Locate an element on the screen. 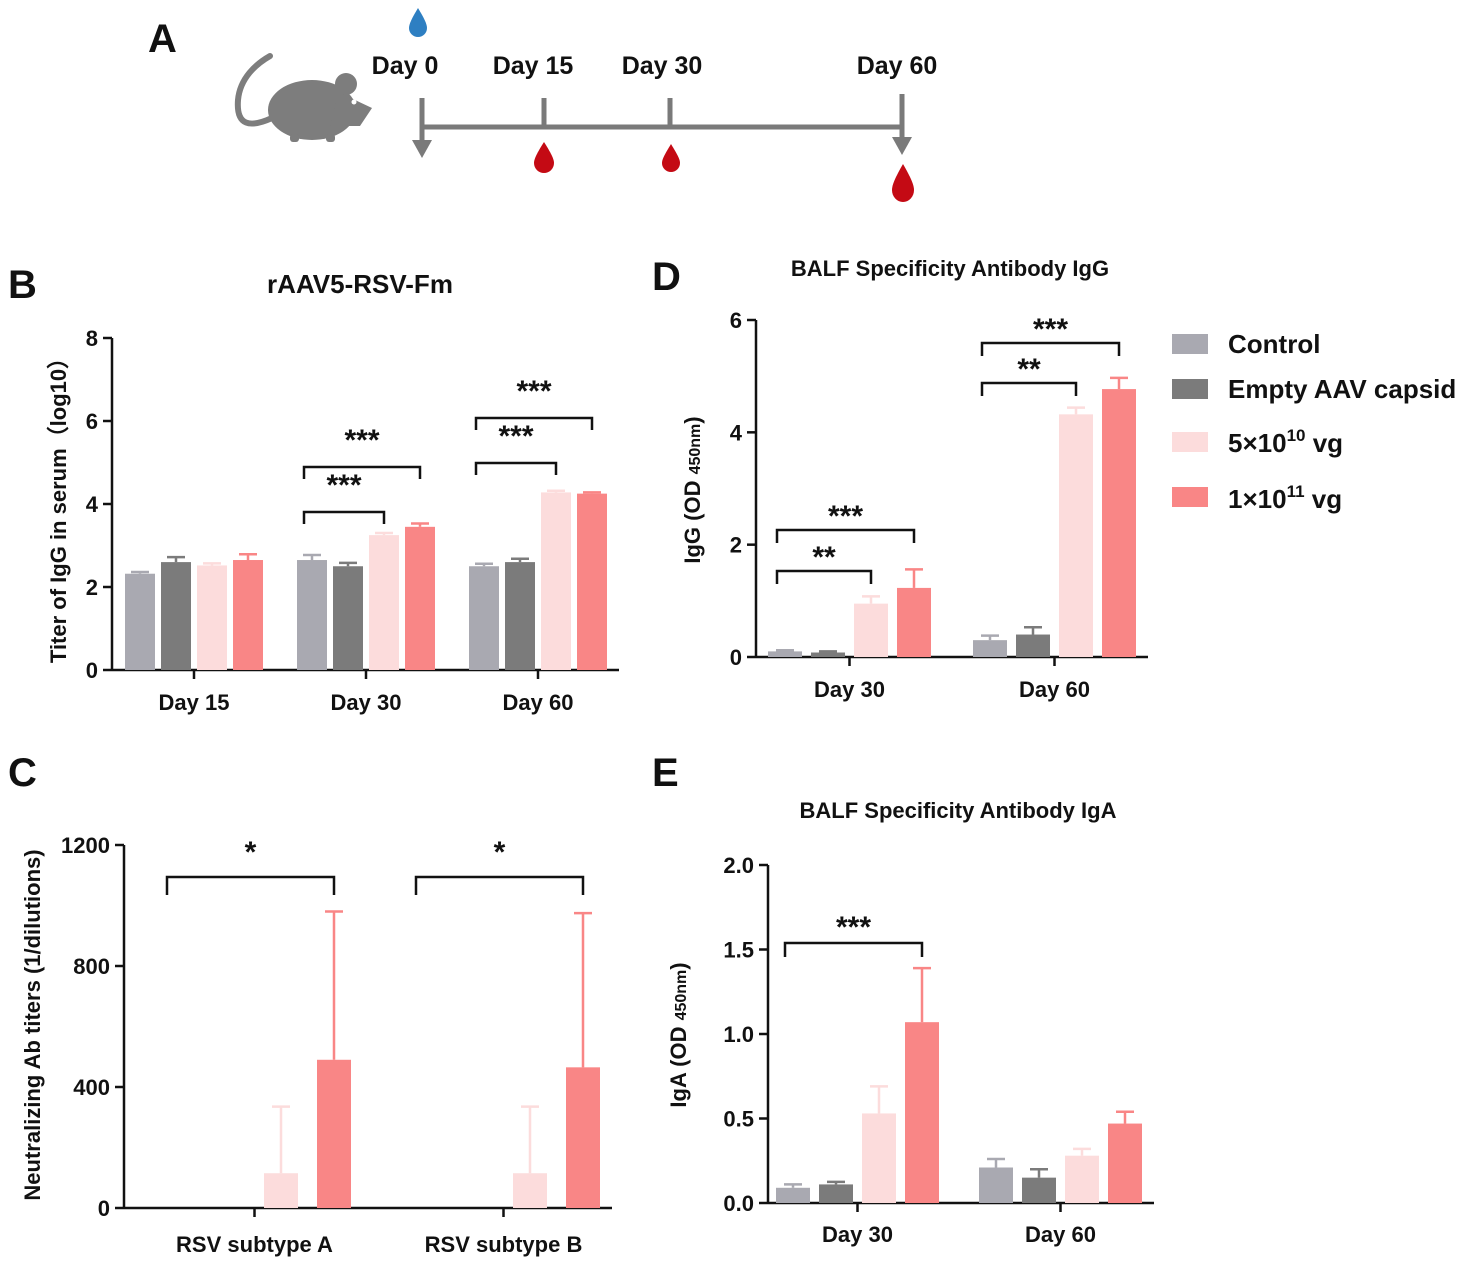 The height and width of the screenshot is (1267, 1476). y-tick-label: 1.5 is located at coordinates (738, 950).